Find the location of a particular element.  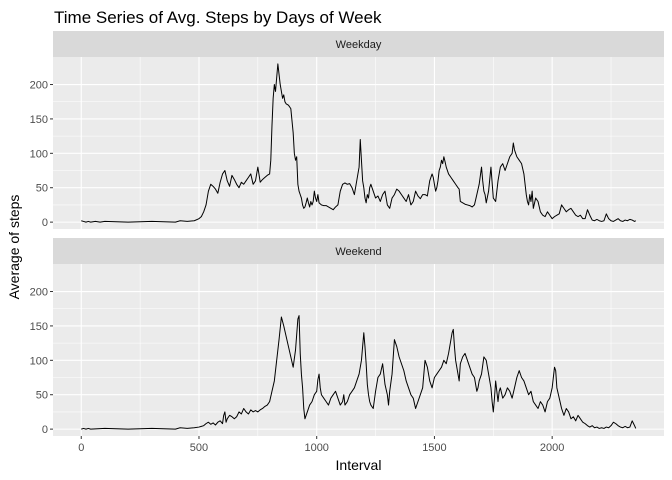

x-tick-label: 500 is located at coordinates (199, 448).